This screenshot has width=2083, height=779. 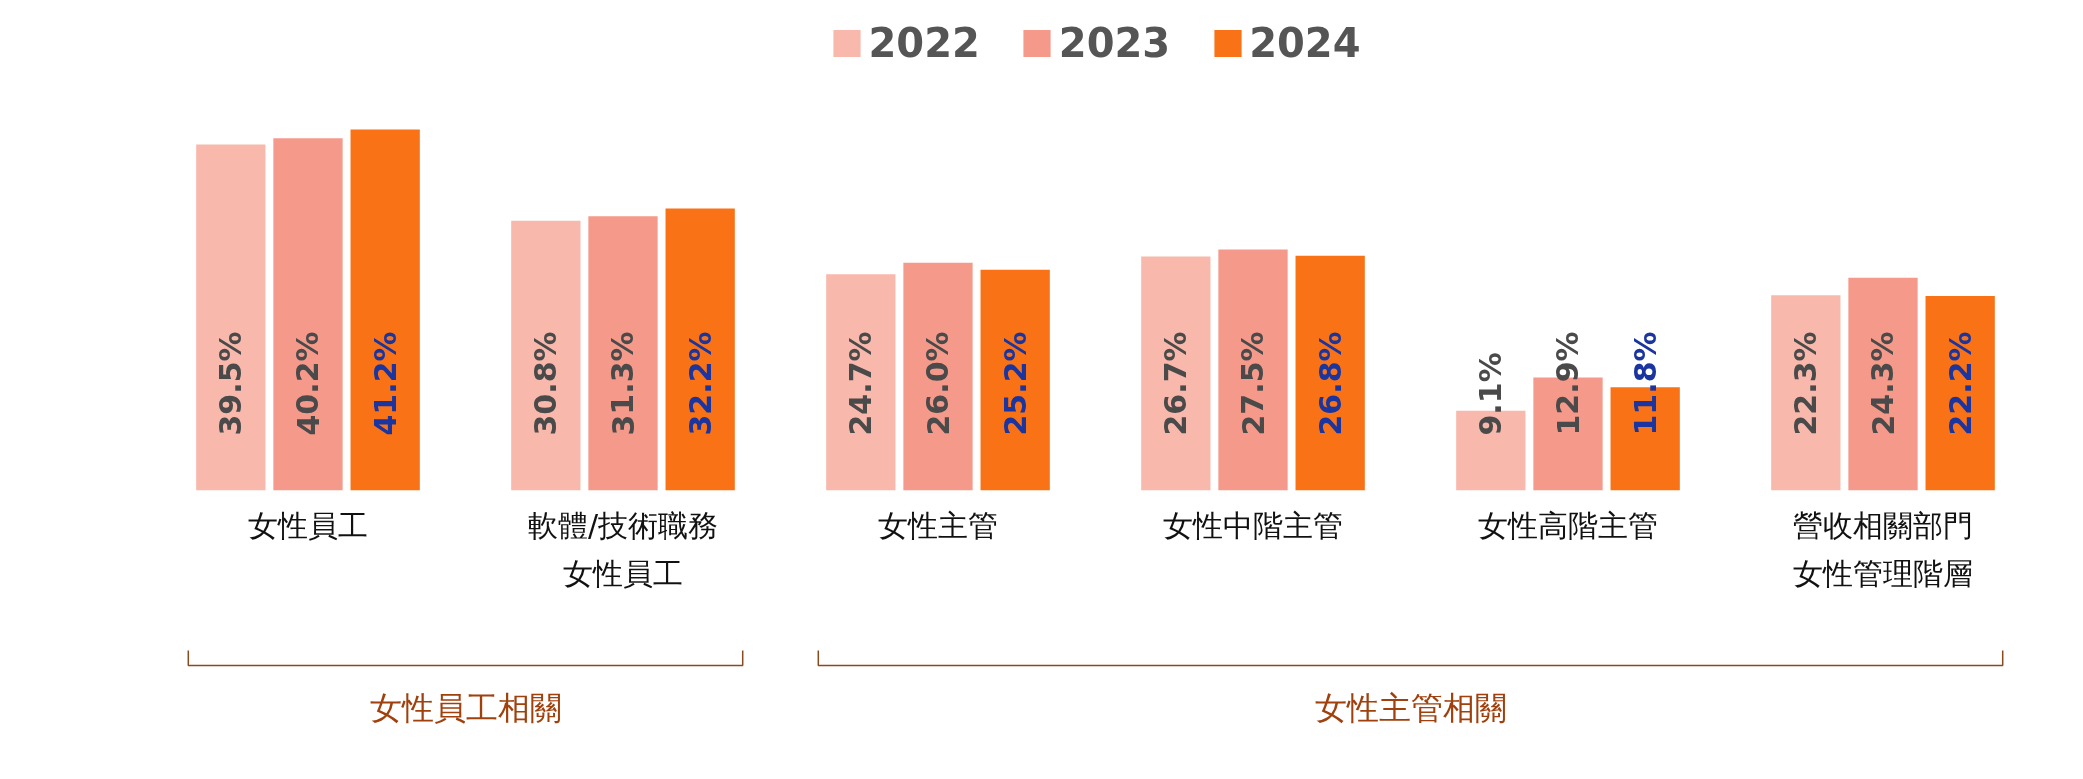 I want to click on data-label: 11.8%, so click(x=1645, y=383).